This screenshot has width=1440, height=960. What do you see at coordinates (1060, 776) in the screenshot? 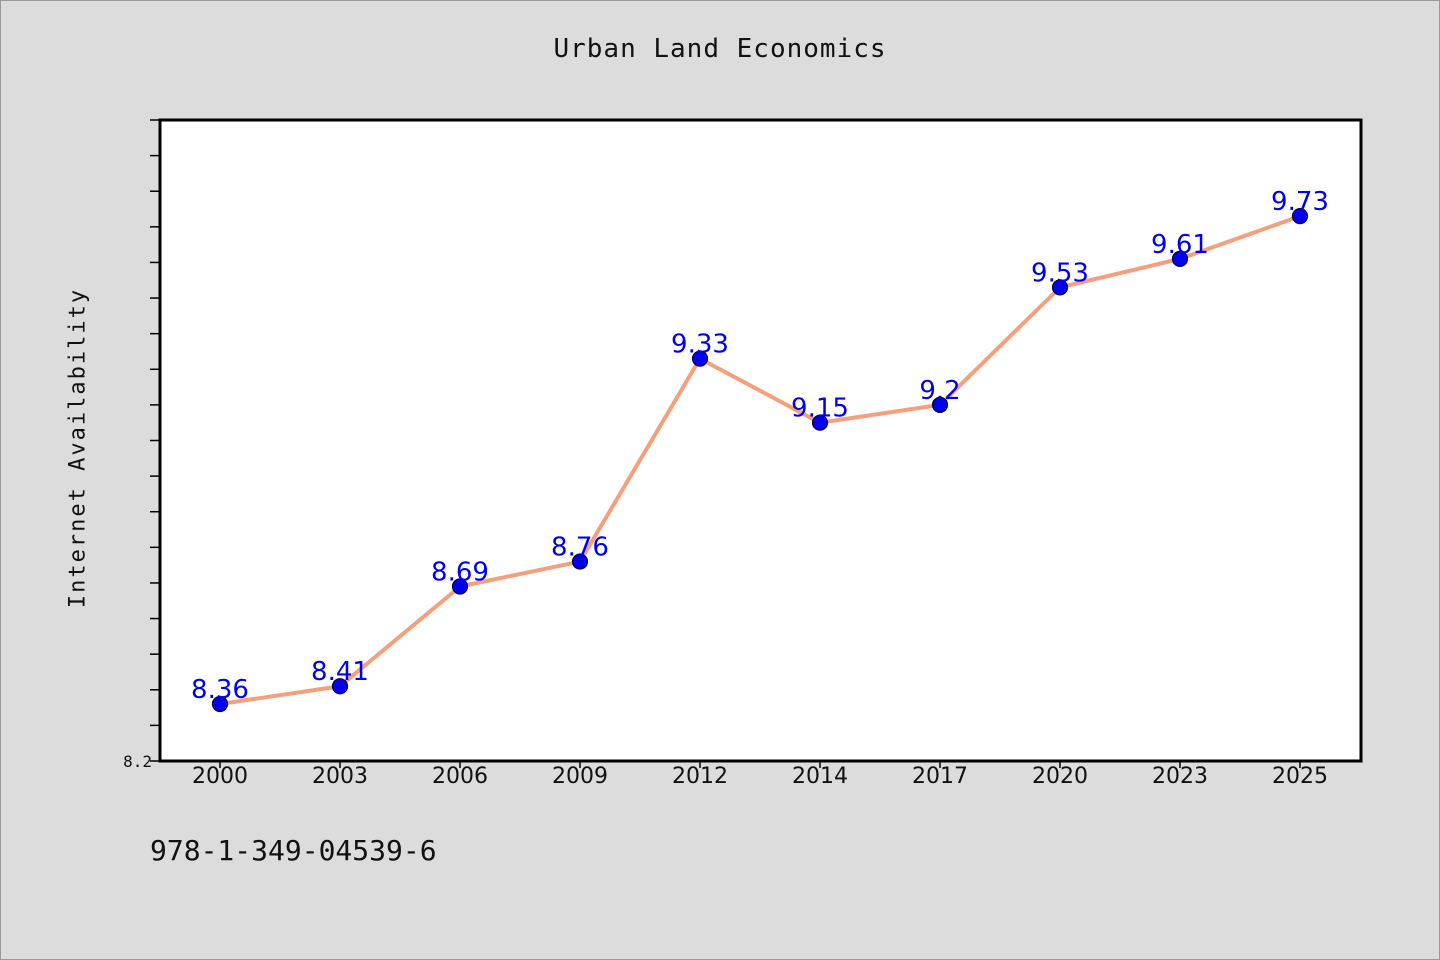
I see `x-tick-label: 2020` at bounding box center [1060, 776].